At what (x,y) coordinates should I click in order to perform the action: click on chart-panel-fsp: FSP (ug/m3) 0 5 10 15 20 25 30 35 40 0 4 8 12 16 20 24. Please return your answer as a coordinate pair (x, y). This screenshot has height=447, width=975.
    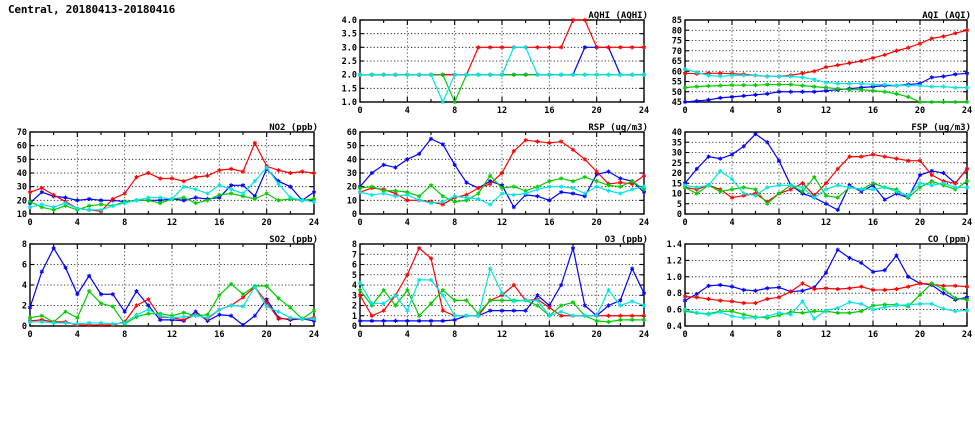
    Looking at the image, I should click on (814, 177).